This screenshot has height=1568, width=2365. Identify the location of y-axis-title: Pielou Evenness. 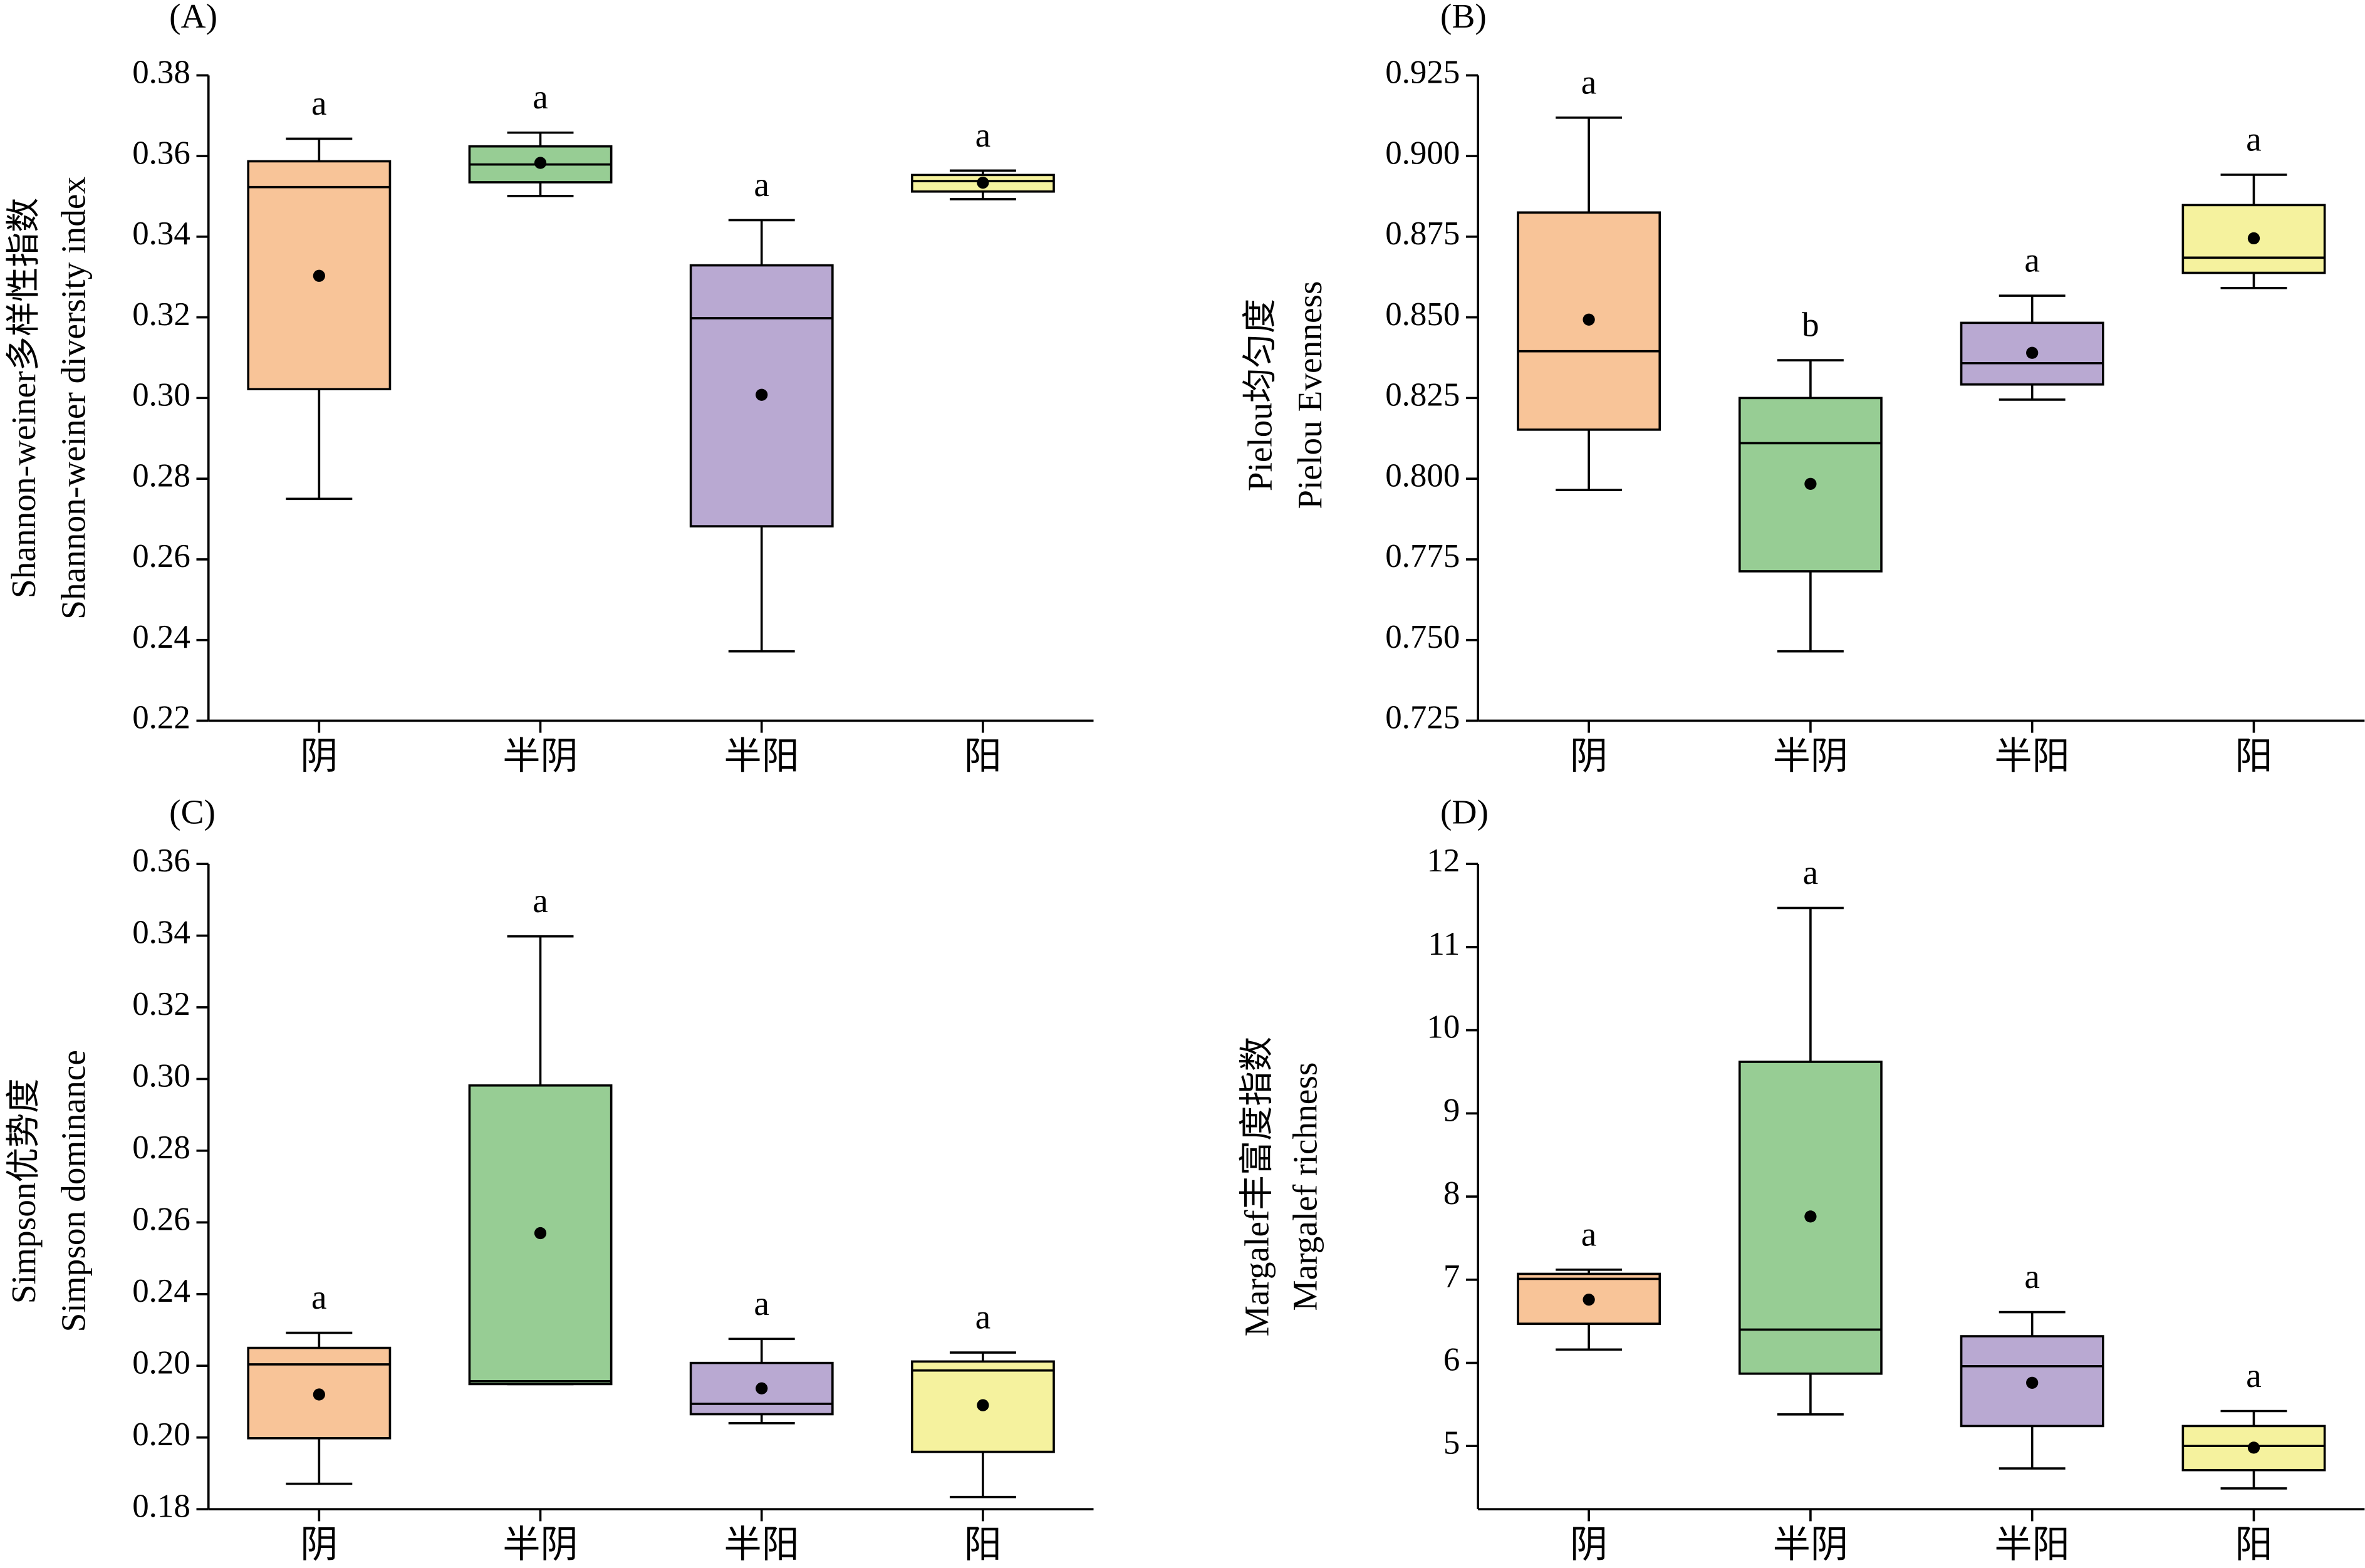
(1310, 395).